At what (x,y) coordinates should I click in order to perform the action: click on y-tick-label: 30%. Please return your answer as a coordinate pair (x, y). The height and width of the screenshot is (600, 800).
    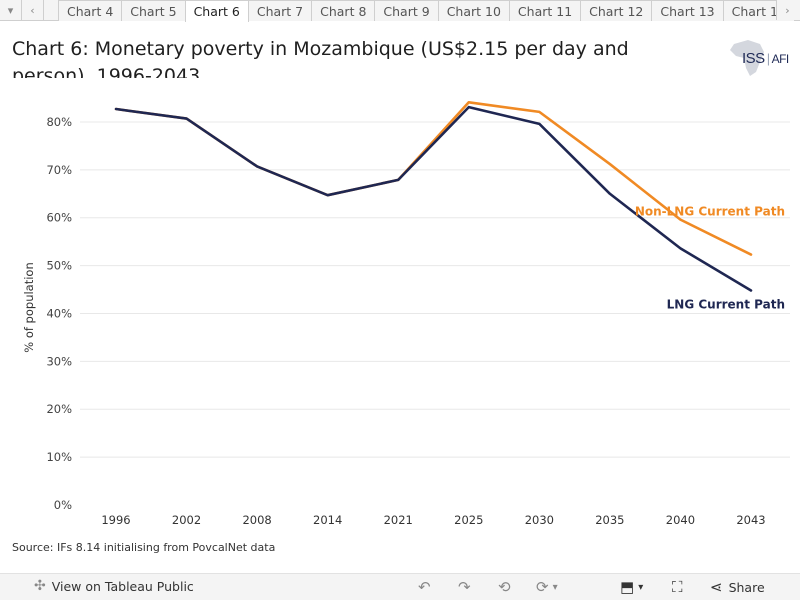
    Looking at the image, I should click on (59, 361).